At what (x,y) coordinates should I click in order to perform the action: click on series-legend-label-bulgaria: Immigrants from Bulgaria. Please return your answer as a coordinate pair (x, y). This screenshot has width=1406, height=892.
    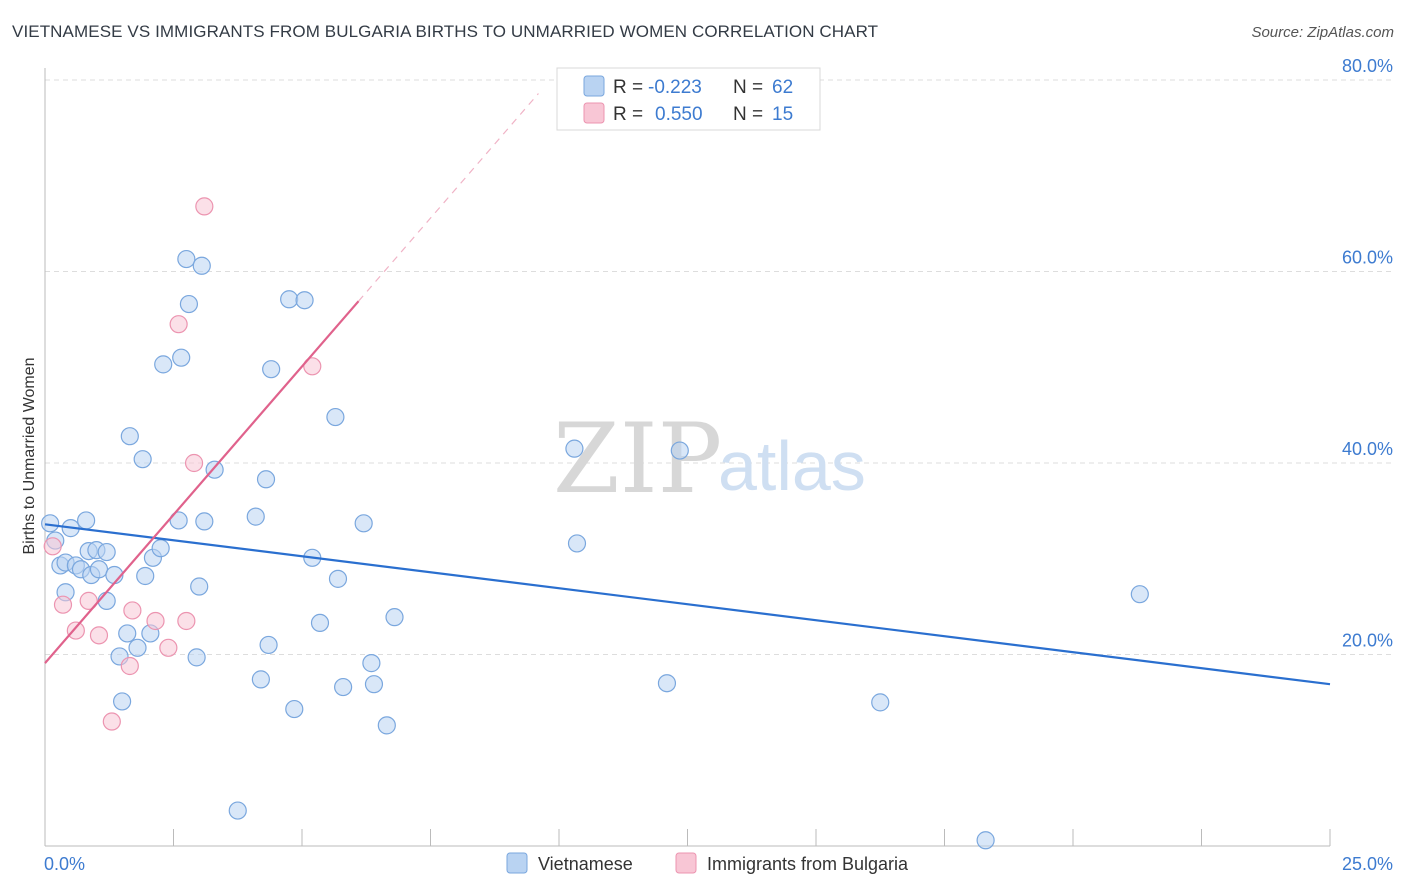
    Looking at the image, I should click on (808, 864).